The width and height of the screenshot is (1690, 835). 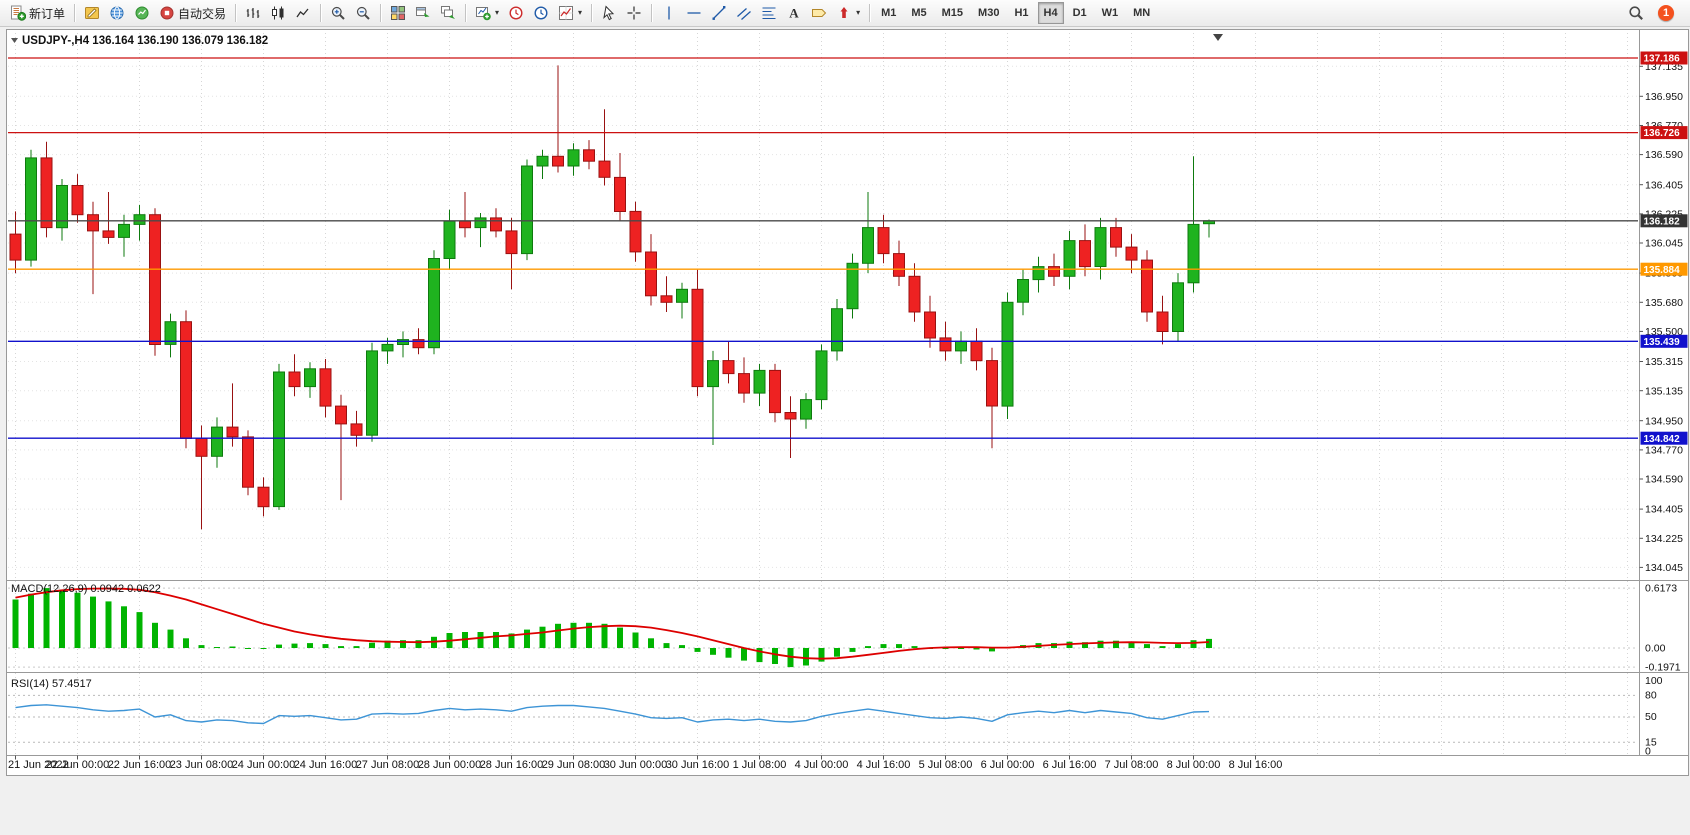 I want to click on time-tick-label: 30 Jun 00:00, so click(x=636, y=765).